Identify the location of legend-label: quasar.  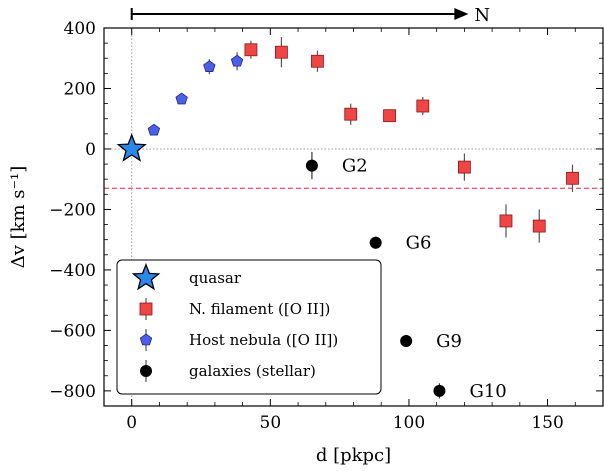
(215, 278).